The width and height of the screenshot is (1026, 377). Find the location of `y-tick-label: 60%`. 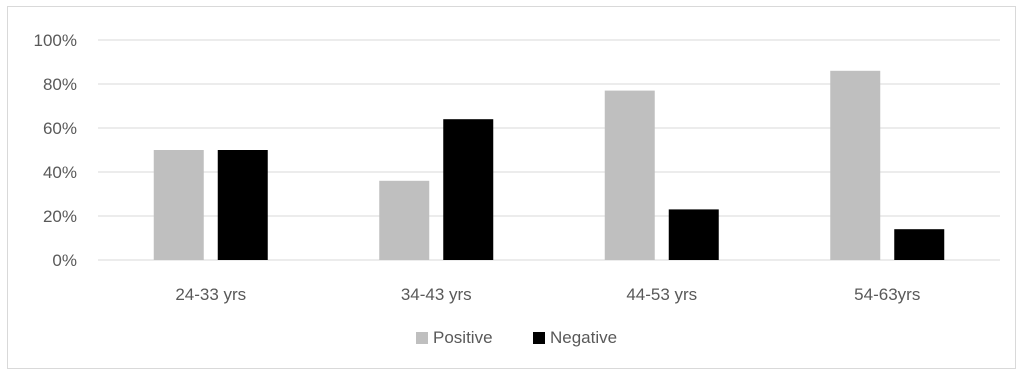

y-tick-label: 60% is located at coordinates (60, 128).